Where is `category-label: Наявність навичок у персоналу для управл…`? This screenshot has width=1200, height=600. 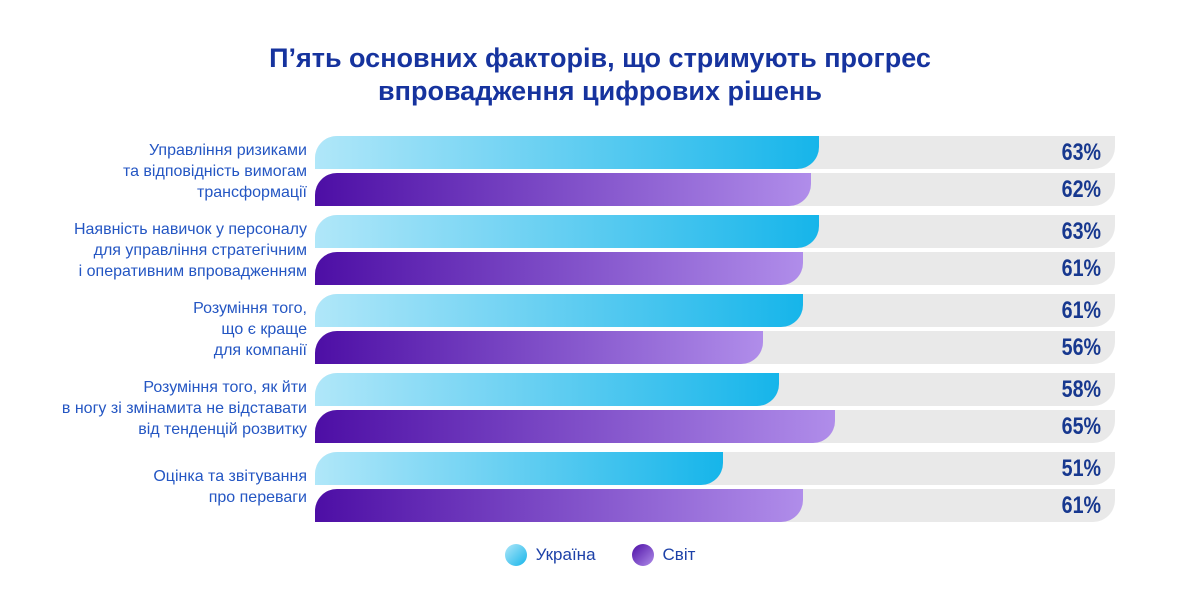 category-label: Наявність навичок у персоналу для управл… is located at coordinates (190, 250).